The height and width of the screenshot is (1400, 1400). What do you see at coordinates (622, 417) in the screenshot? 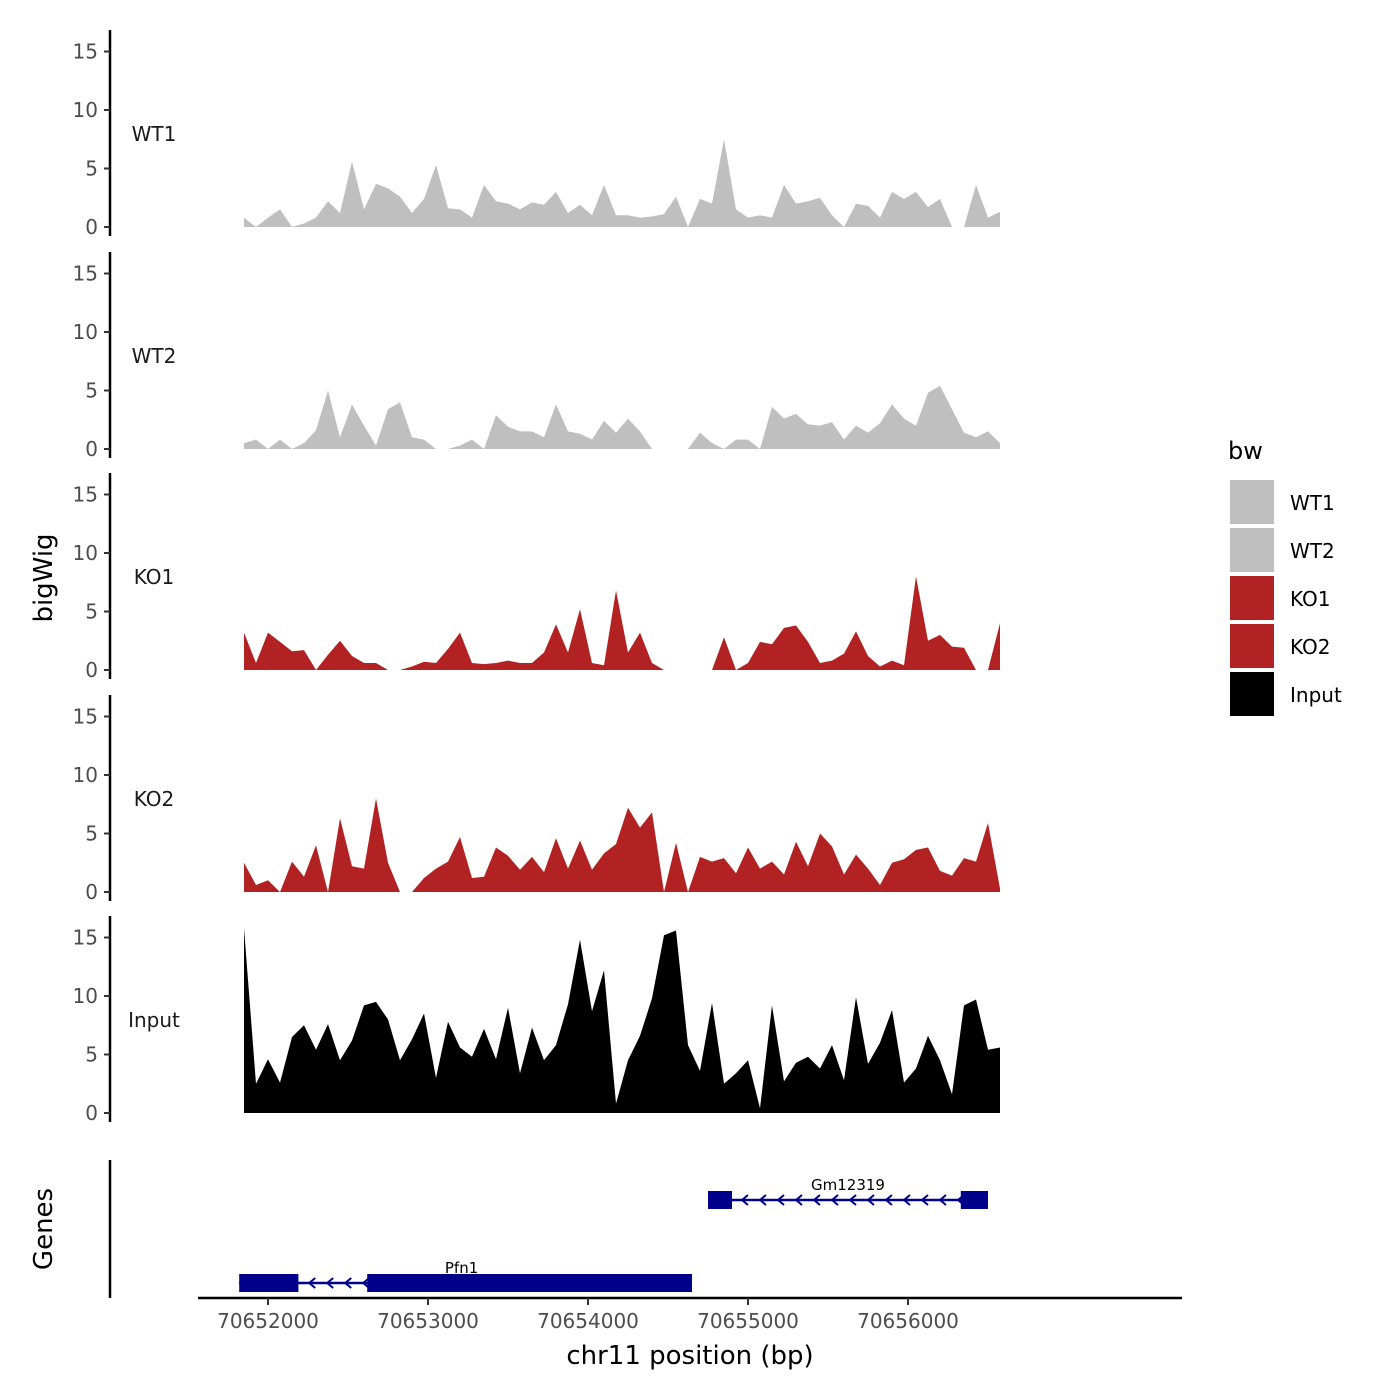
I see `signal-area-wt2` at bounding box center [622, 417].